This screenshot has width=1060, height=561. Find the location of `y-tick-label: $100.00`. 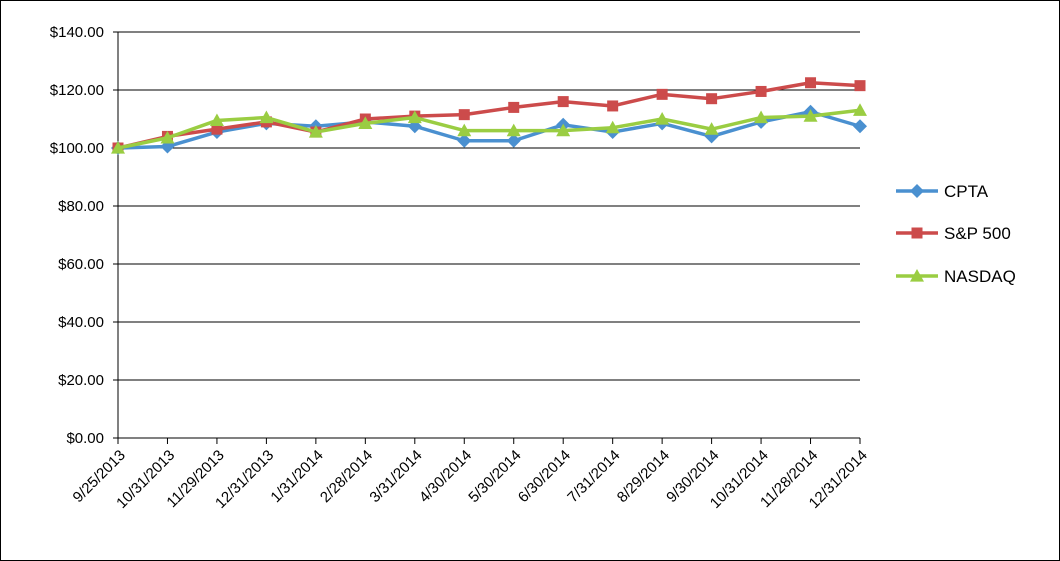

y-tick-label: $100.00 is located at coordinates (77, 148).